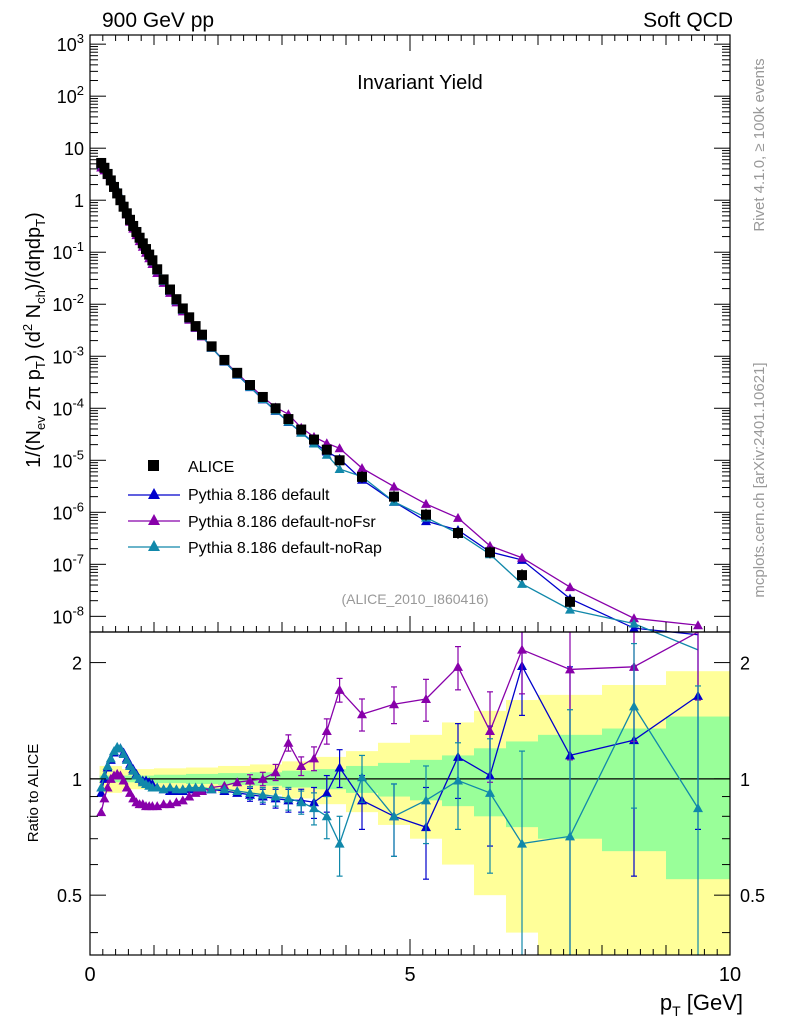  What do you see at coordinates (89, 975) in the screenshot?
I see `ratio-x-tick-label: 0` at bounding box center [89, 975].